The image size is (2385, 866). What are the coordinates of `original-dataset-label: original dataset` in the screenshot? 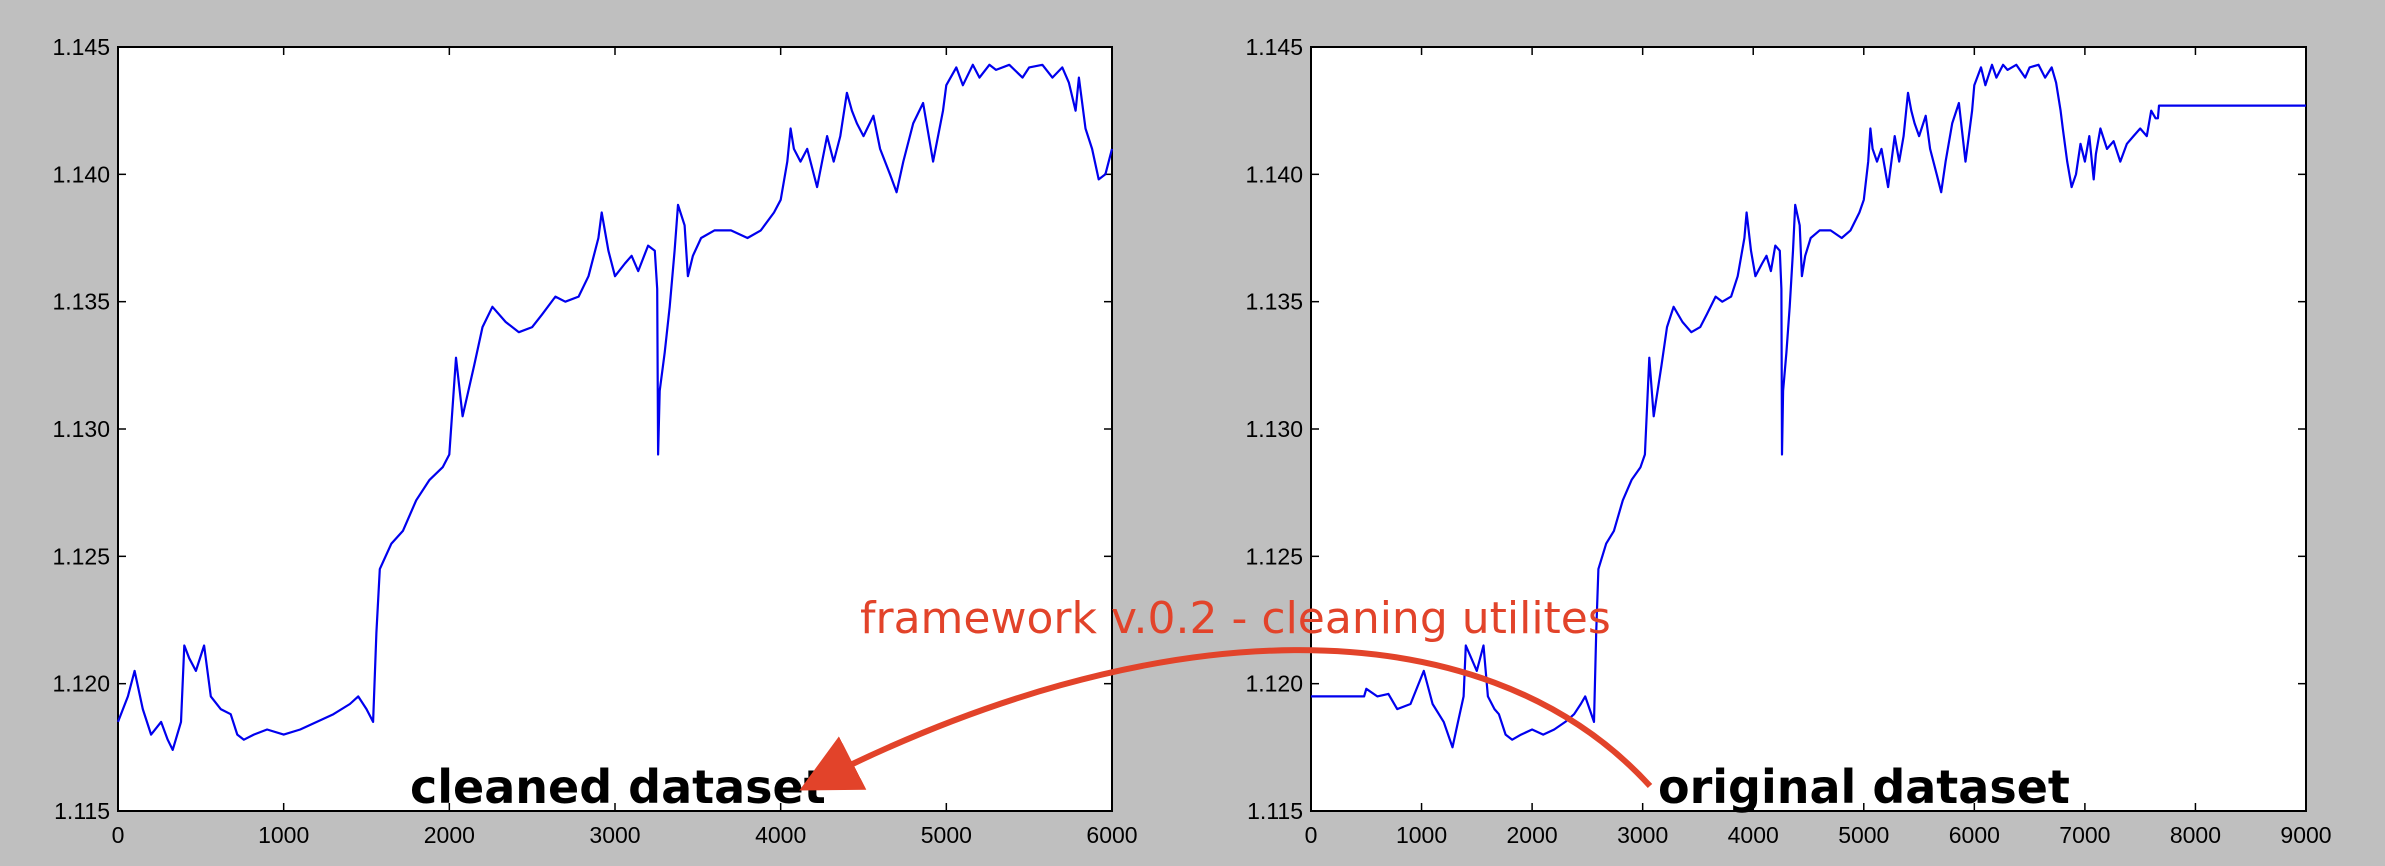 It's located at (1864, 787).